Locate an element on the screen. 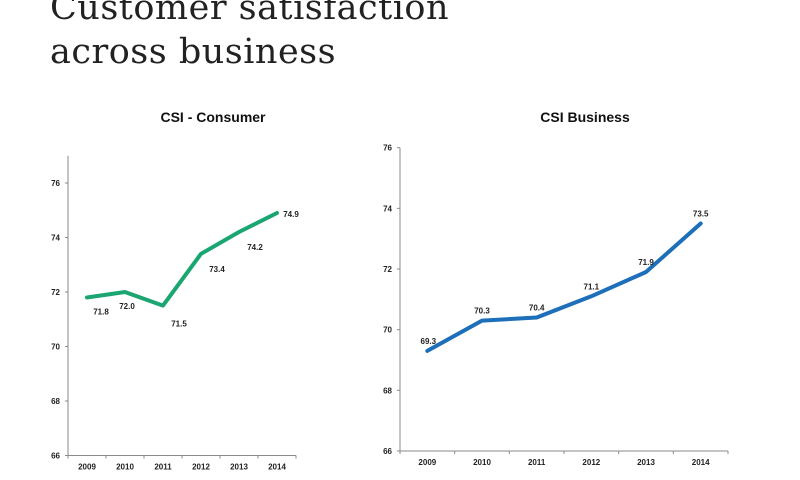 The image size is (800, 480). chart-title: CSI Business is located at coordinates (585, 117).